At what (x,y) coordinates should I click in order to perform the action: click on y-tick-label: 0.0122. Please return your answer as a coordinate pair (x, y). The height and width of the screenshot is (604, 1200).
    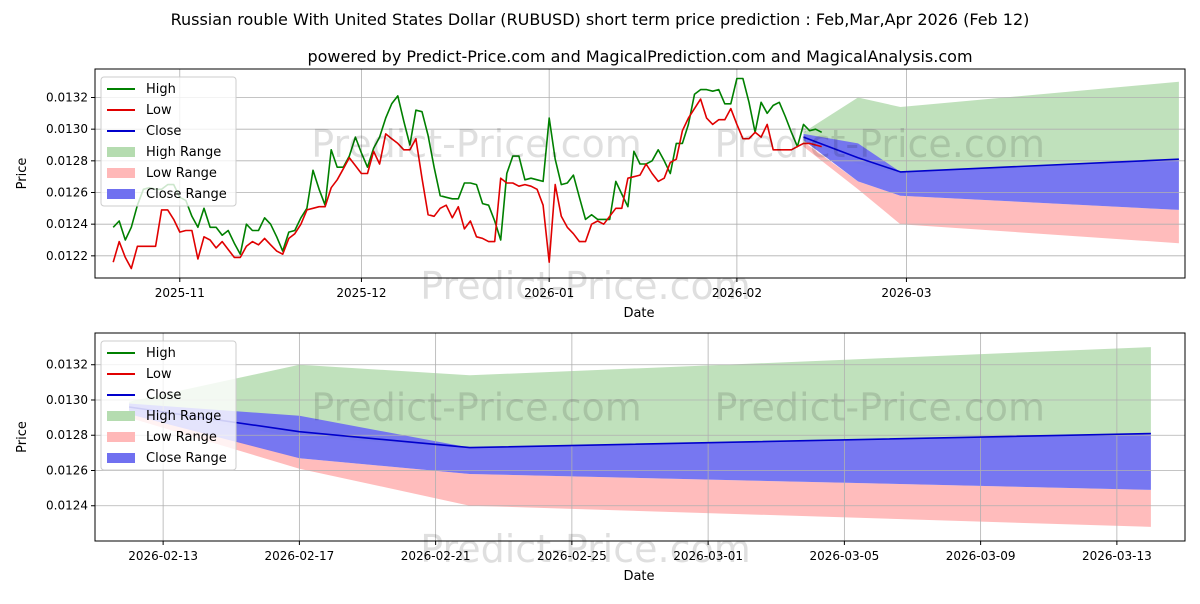
    Looking at the image, I should click on (67, 256).